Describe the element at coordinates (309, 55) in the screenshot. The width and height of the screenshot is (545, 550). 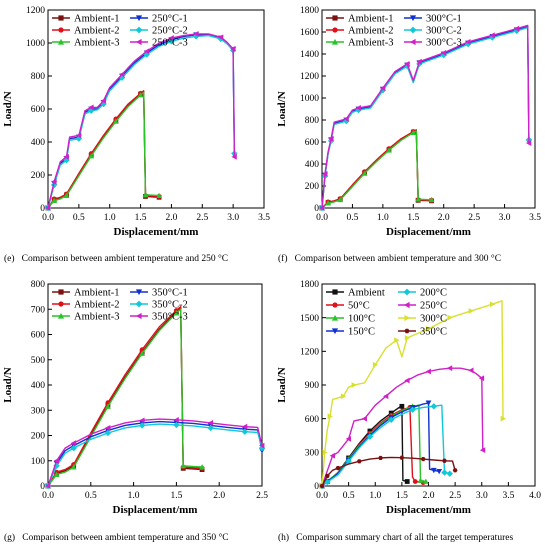
I see `y-tick-label: 1400` at that location.